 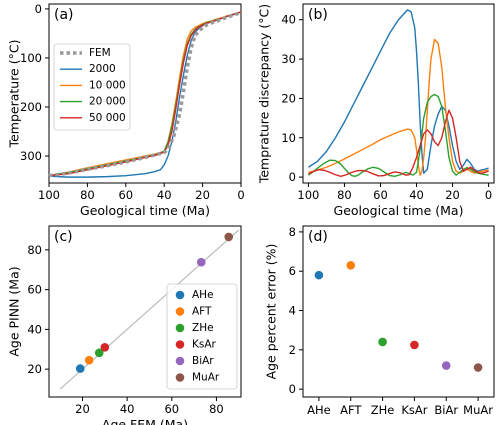 What do you see at coordinates (107, 102) in the screenshot?
I see `legend-label: 20 000` at bounding box center [107, 102].